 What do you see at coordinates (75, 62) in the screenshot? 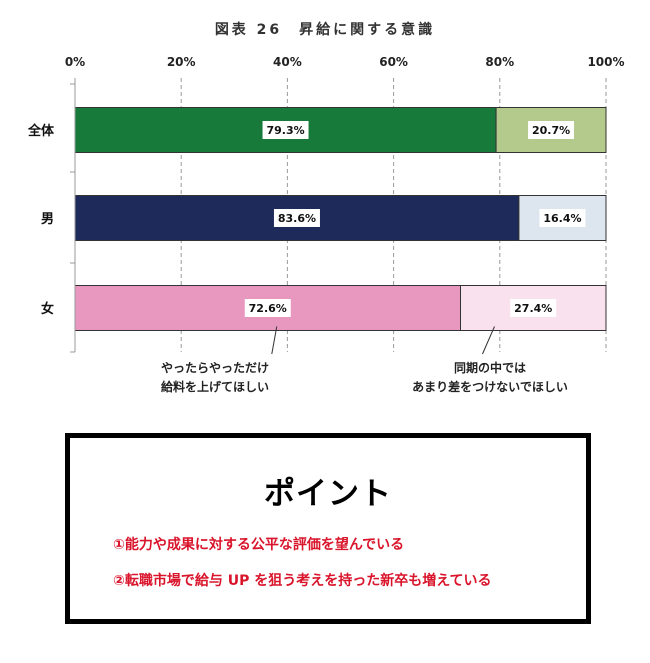
I see `x-tick-label: 0%` at bounding box center [75, 62].